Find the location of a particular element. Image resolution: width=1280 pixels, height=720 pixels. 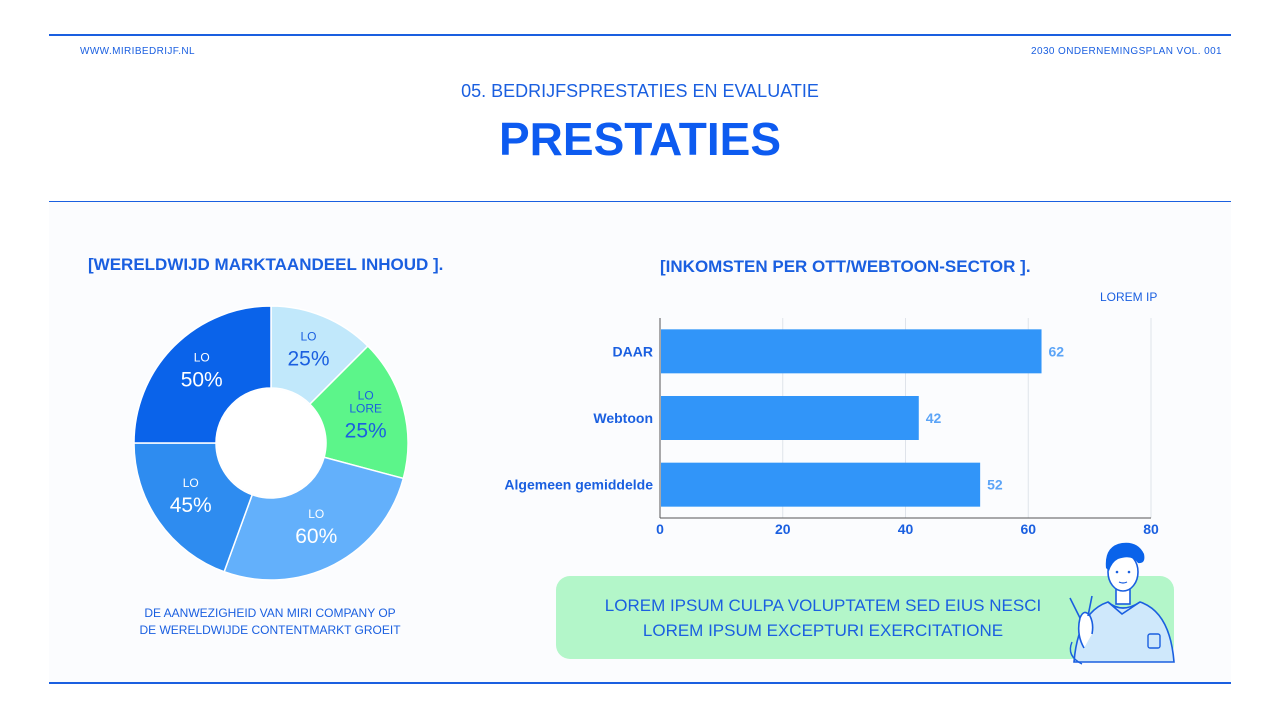

donut-hole is located at coordinates (271, 443).